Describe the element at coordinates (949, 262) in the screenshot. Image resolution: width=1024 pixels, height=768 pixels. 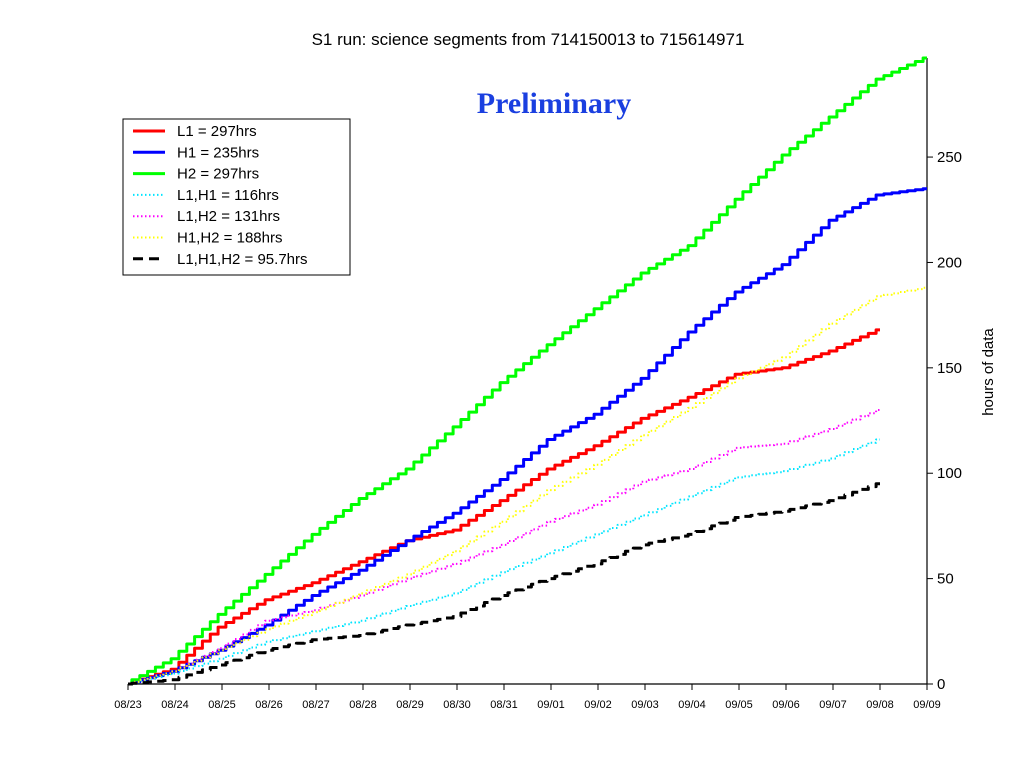
I see `y-tick-label: 200` at that location.